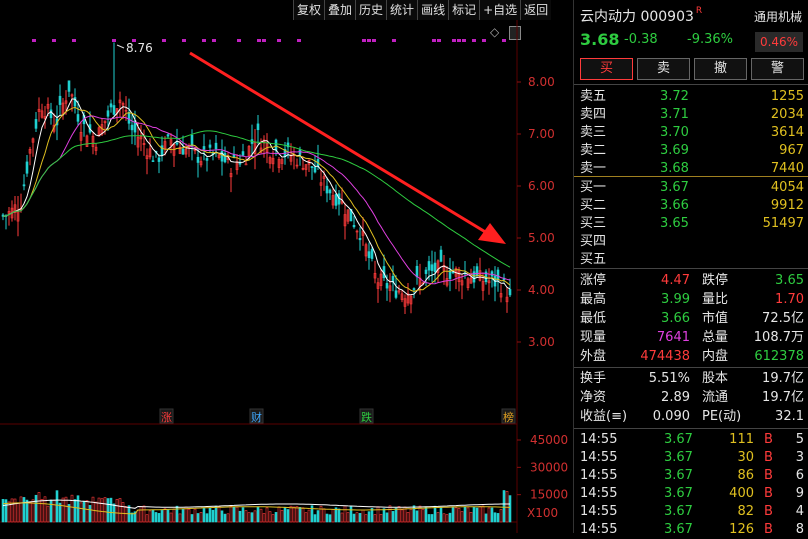 Image resolution: width=808 pixels, height=539 pixels. I want to click on pe-label: PE(动), so click(722, 416).